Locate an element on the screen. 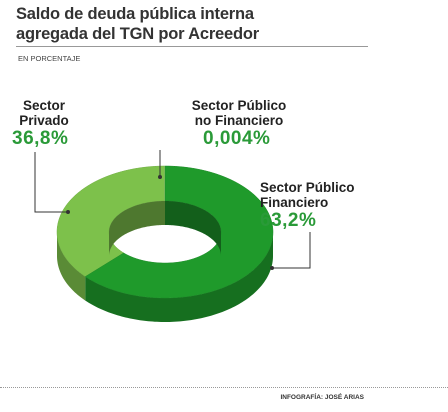  source: INFOGRAFÍA: JOSÉ ARIAS is located at coordinates (322, 397).